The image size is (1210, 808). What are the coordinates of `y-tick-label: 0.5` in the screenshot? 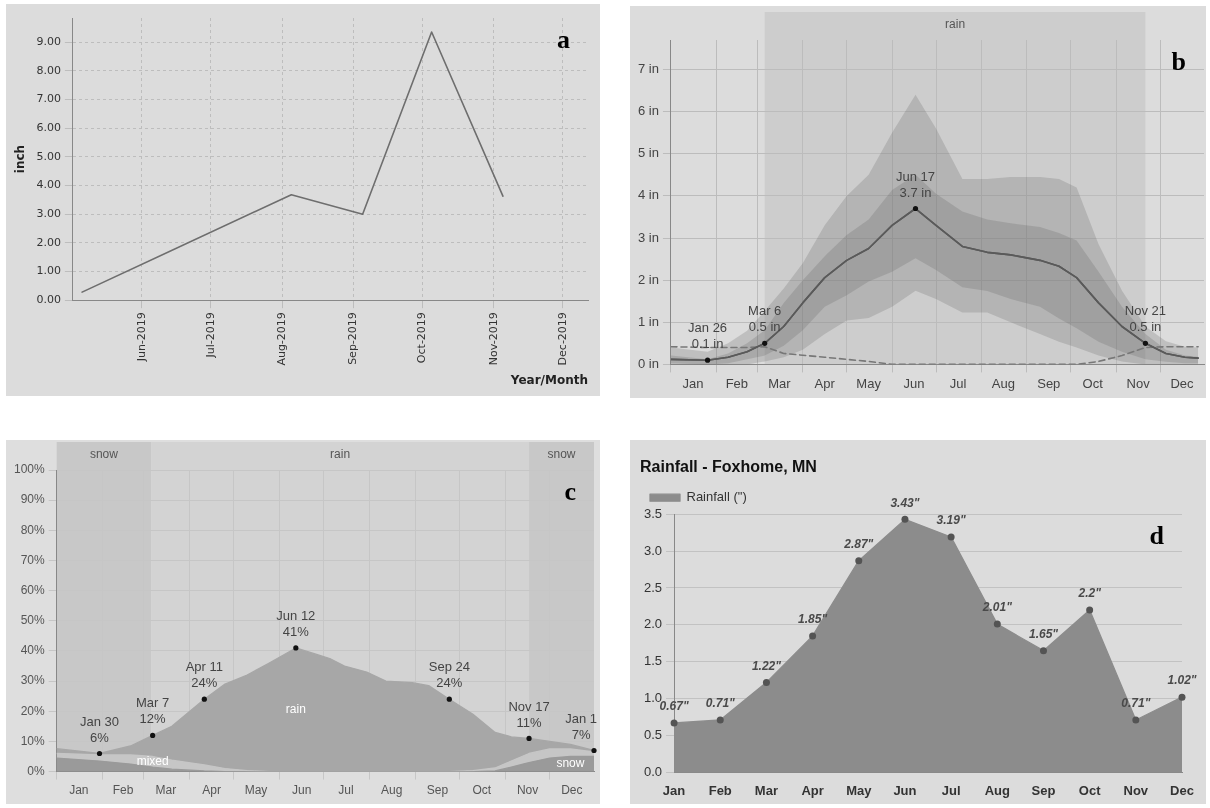 It's located at (653, 735).